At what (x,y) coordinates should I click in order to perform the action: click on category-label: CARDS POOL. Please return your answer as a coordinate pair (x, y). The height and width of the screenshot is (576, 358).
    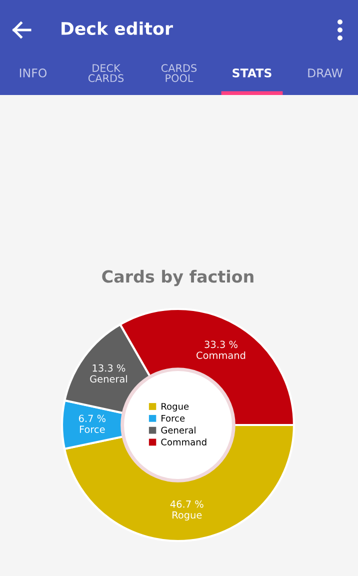
    Looking at the image, I should click on (179, 73).